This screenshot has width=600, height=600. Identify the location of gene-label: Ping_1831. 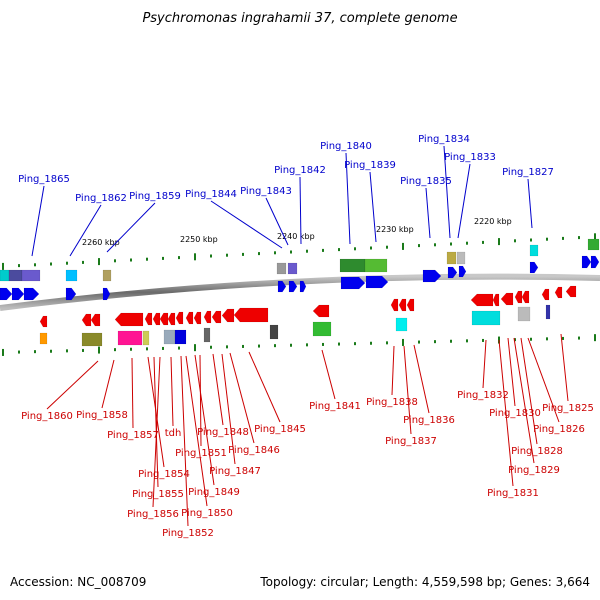
(513, 493).